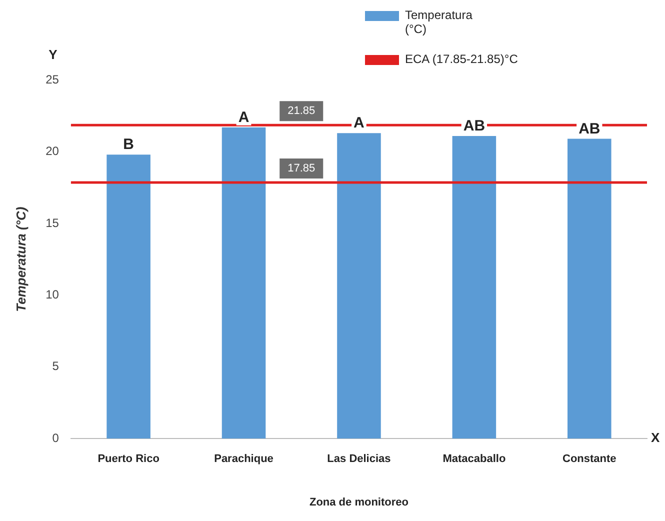 This screenshot has height=521, width=665. What do you see at coordinates (128, 145) in the screenshot?
I see `annotation: B` at bounding box center [128, 145].